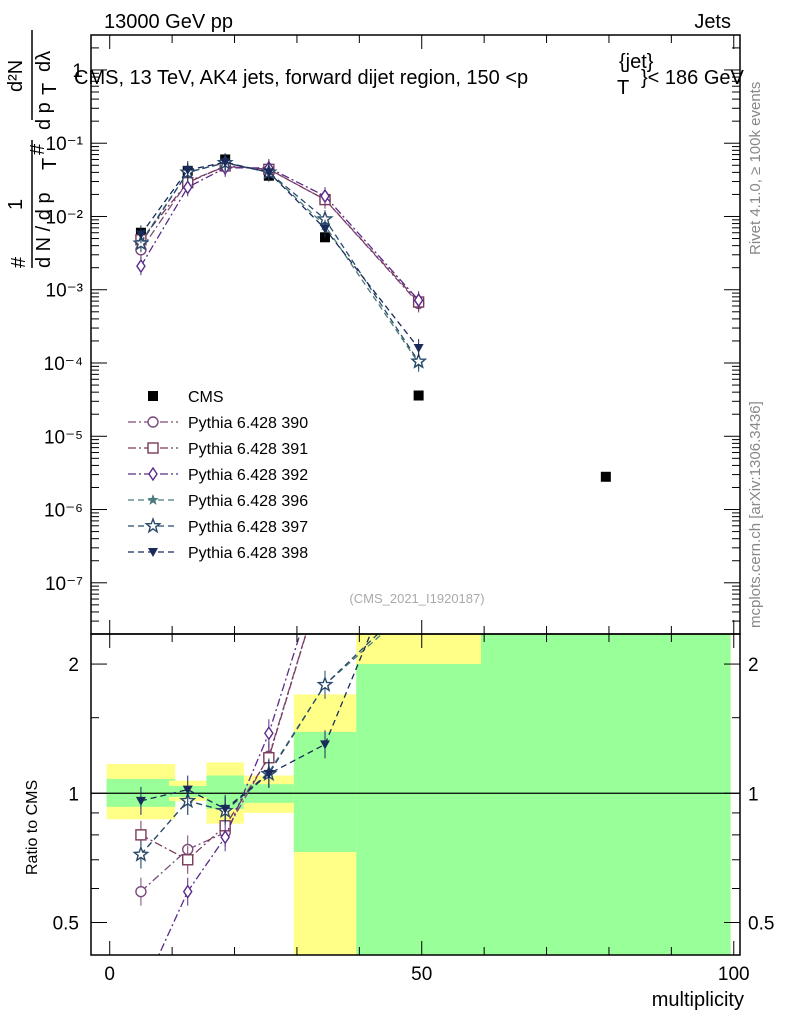 The height and width of the screenshot is (1024, 786). What do you see at coordinates (248, 449) in the screenshot?
I see `legend-label-2: Pythia 6.428 391` at bounding box center [248, 449].